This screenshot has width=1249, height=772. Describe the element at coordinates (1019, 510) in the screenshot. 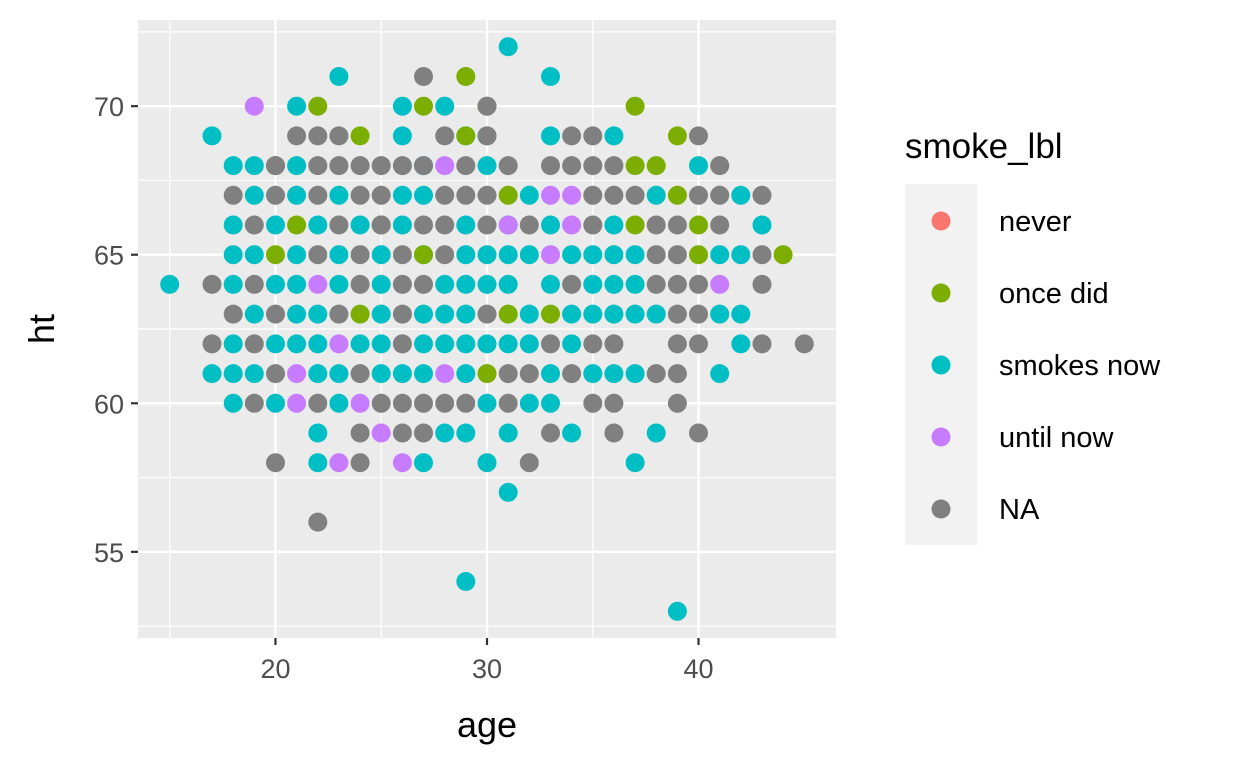

I see `legend-label: NA` at that location.